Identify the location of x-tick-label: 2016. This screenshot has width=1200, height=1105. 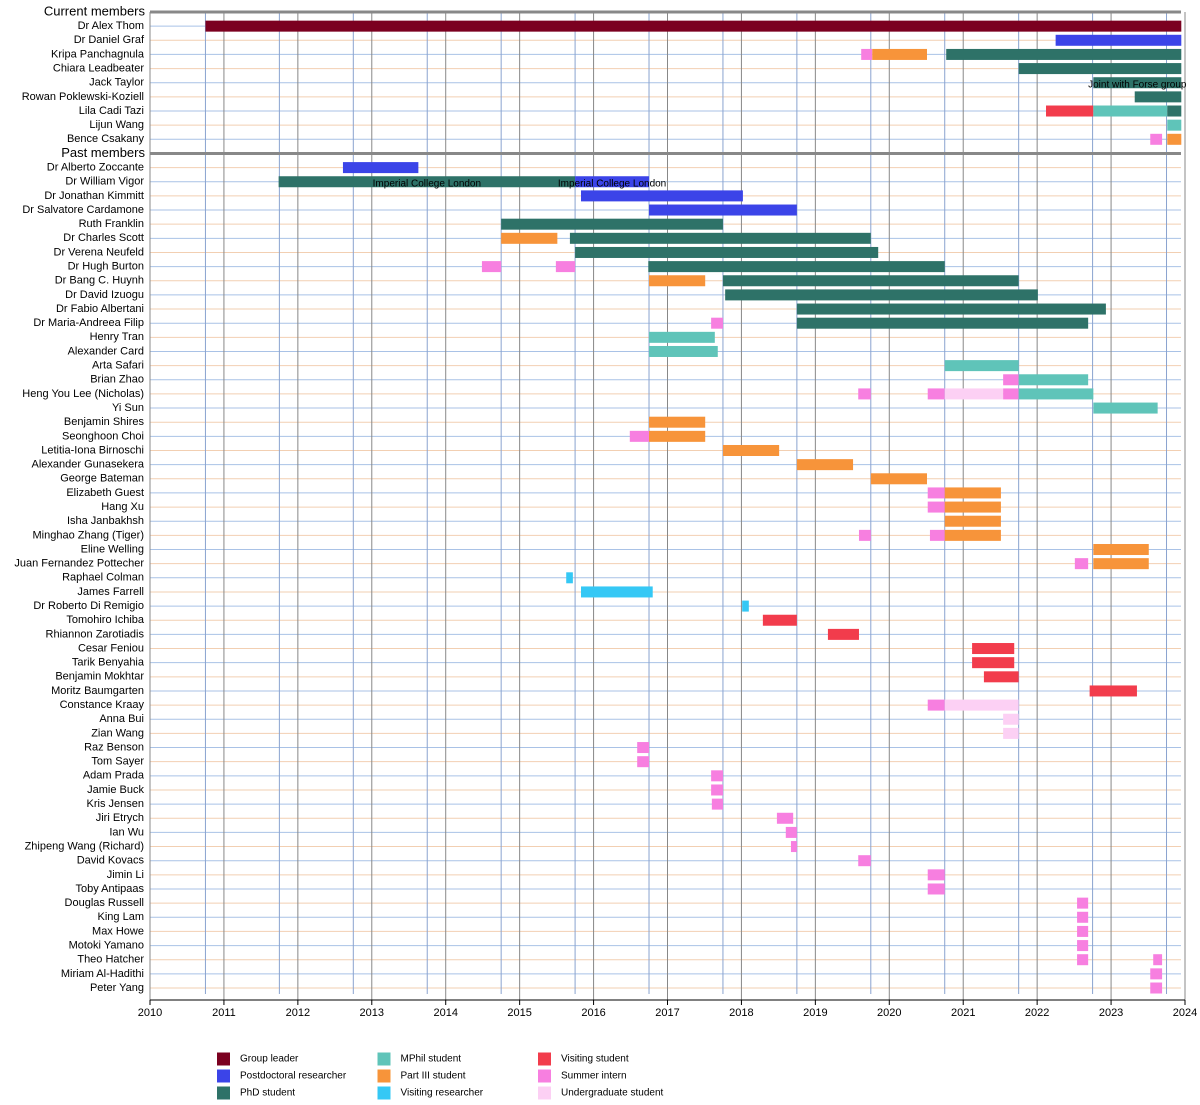
(593, 1013).